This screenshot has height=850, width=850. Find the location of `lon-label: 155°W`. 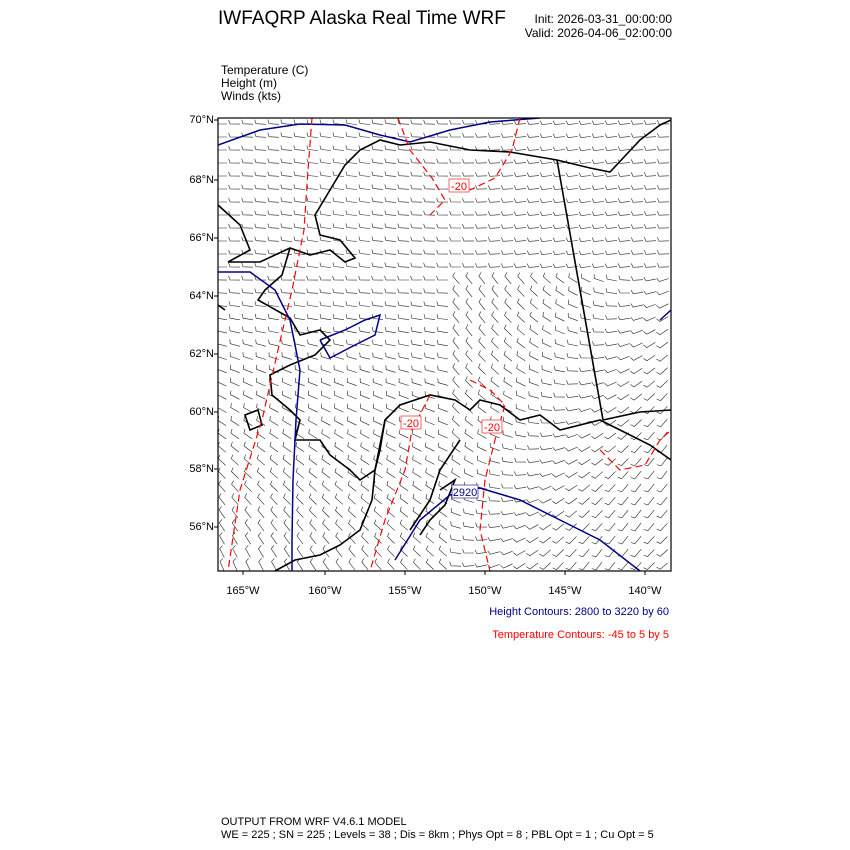

lon-label: 155°W is located at coordinates (405, 591).